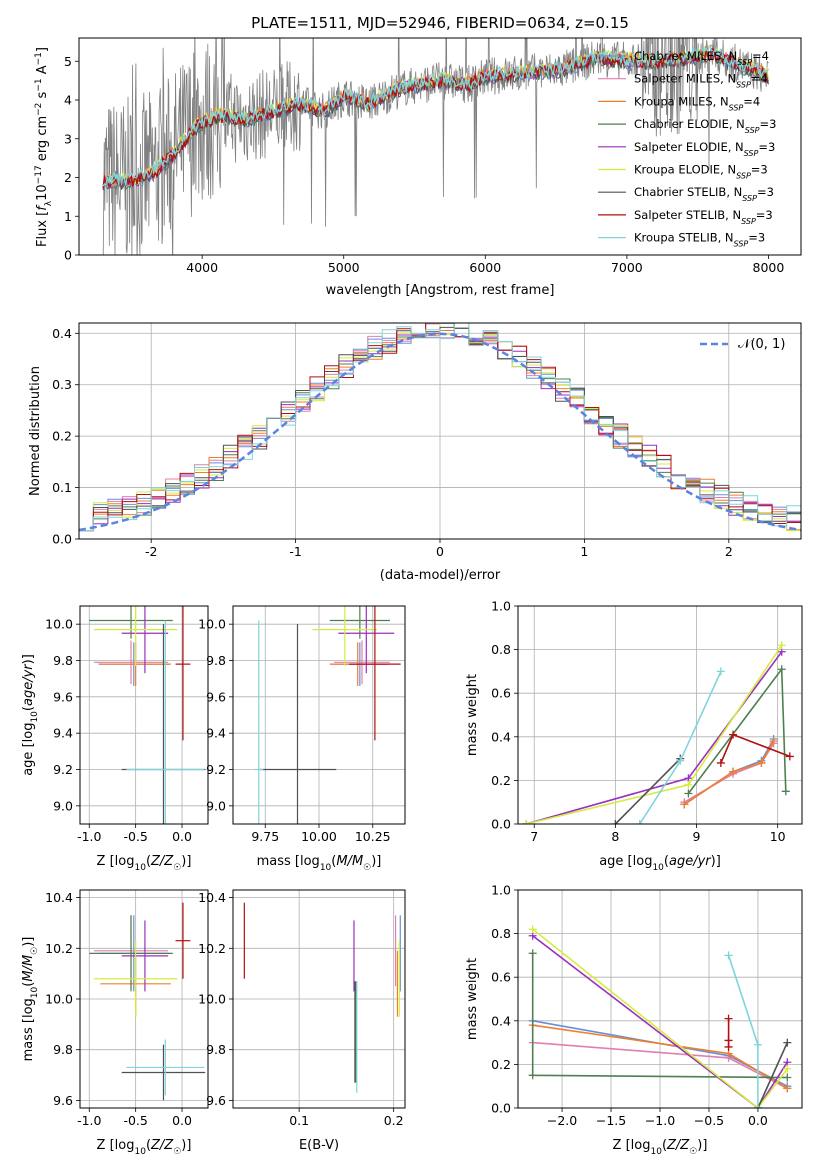 The image size is (819, 1170). What do you see at coordinates (440, 290) in the screenshot?
I see `x-axis-label: wavelength [Angstrom, rest frame]` at bounding box center [440, 290].